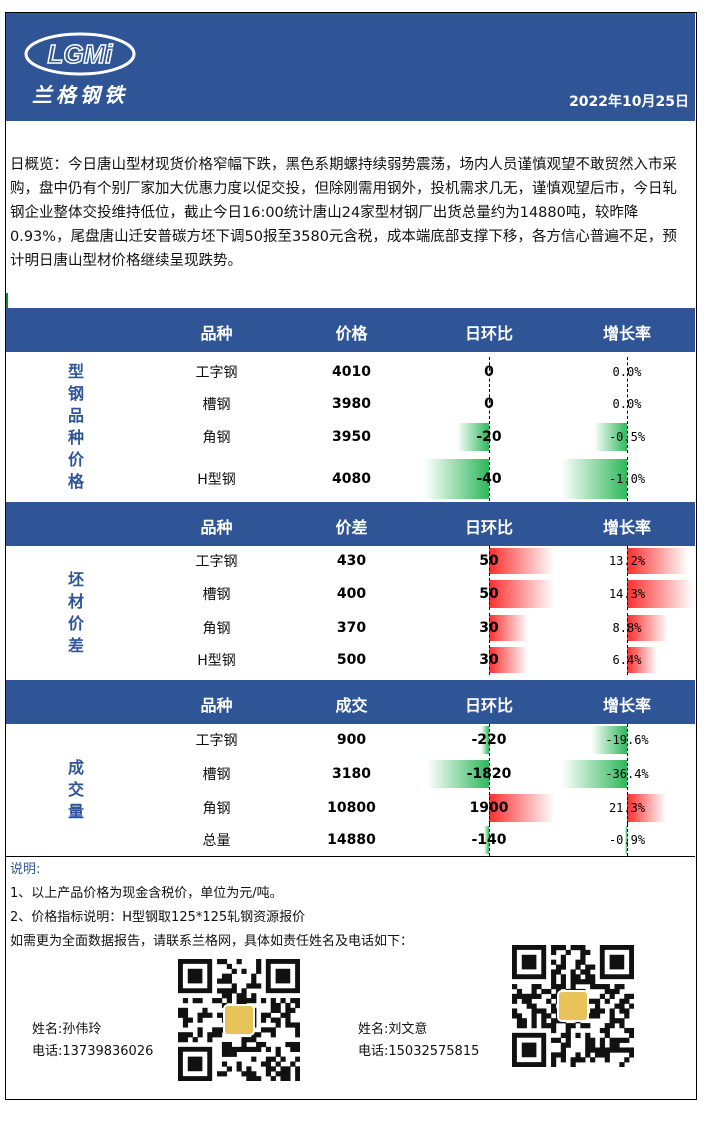  Describe the element at coordinates (351, 840) in the screenshot. I see `value-cell: 14880` at that location.